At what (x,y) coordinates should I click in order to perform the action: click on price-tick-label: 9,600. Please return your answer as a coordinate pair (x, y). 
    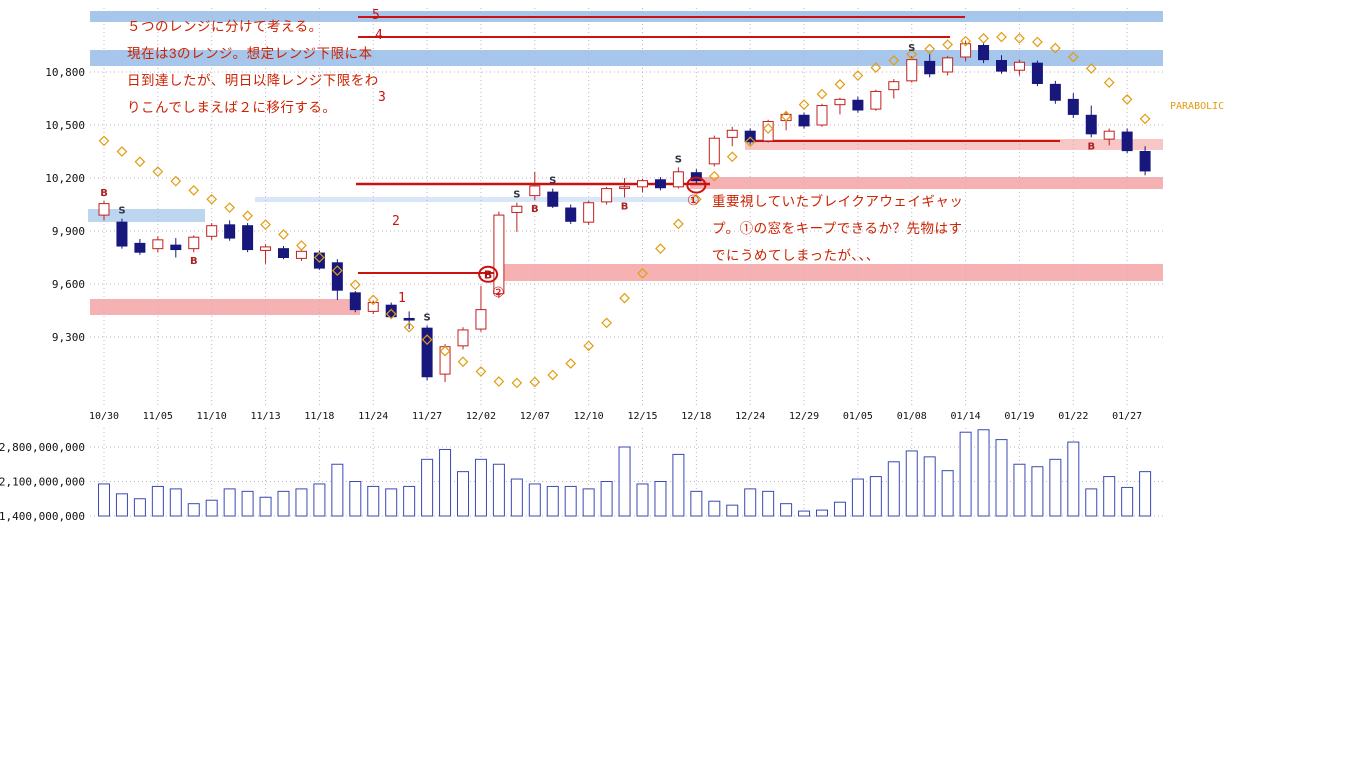
    Looking at the image, I should click on (68, 284).